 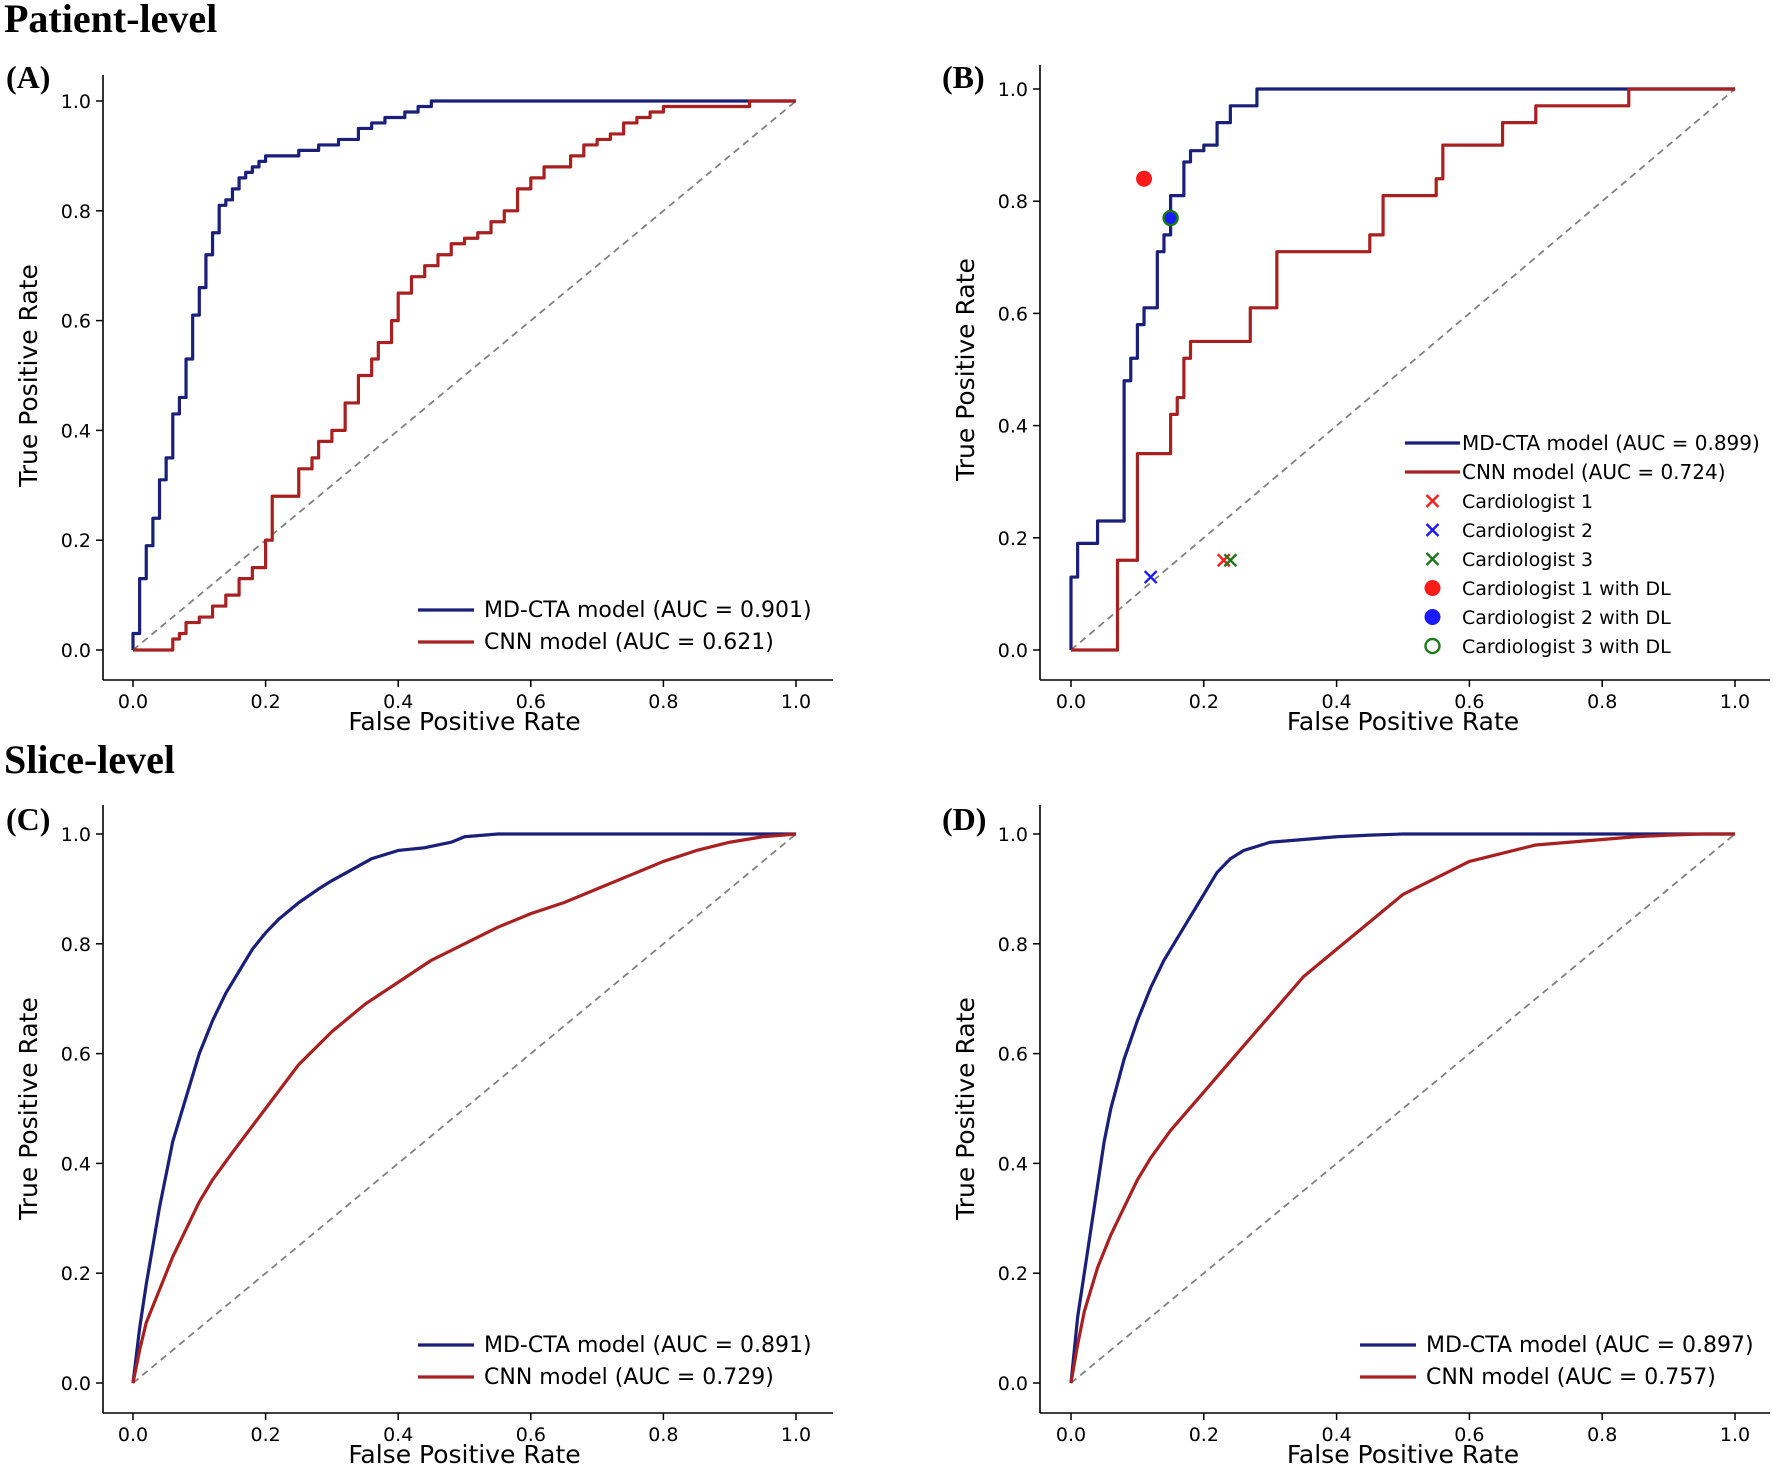 I want to click on legend-label: Cardiologist 3, so click(x=1527, y=560).